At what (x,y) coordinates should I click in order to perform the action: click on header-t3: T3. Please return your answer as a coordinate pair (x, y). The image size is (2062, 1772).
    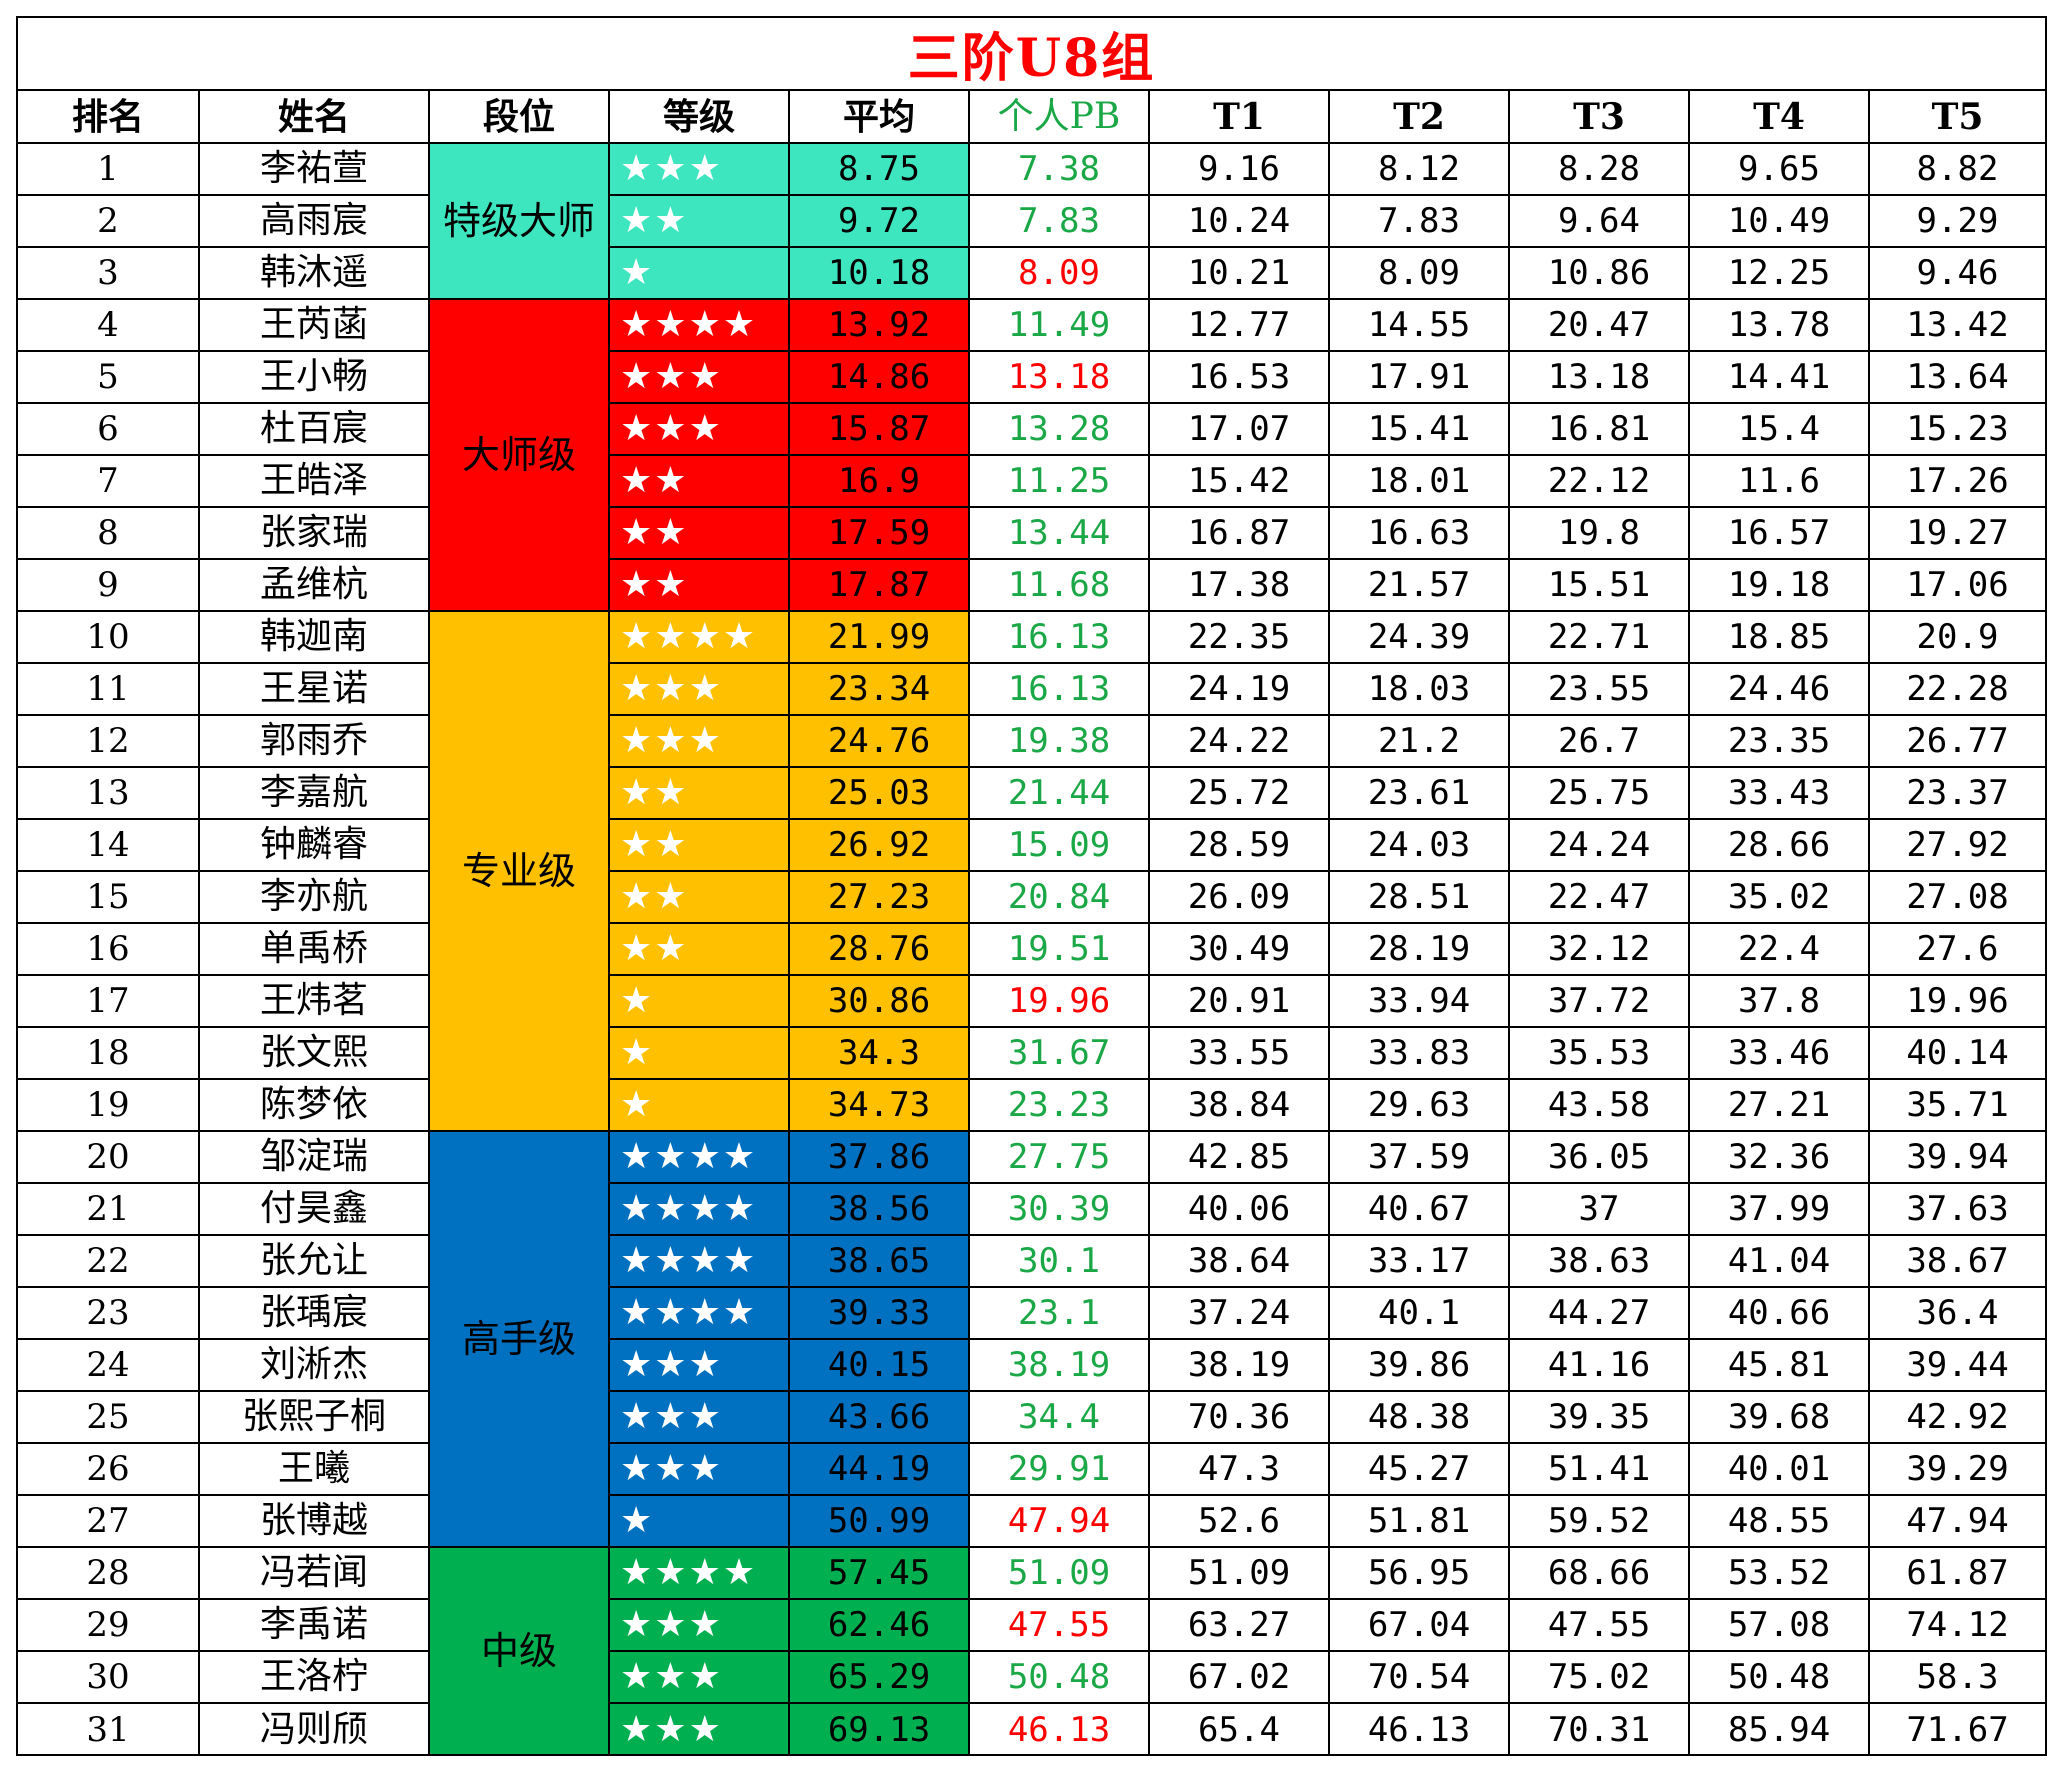
    Looking at the image, I should click on (1599, 117).